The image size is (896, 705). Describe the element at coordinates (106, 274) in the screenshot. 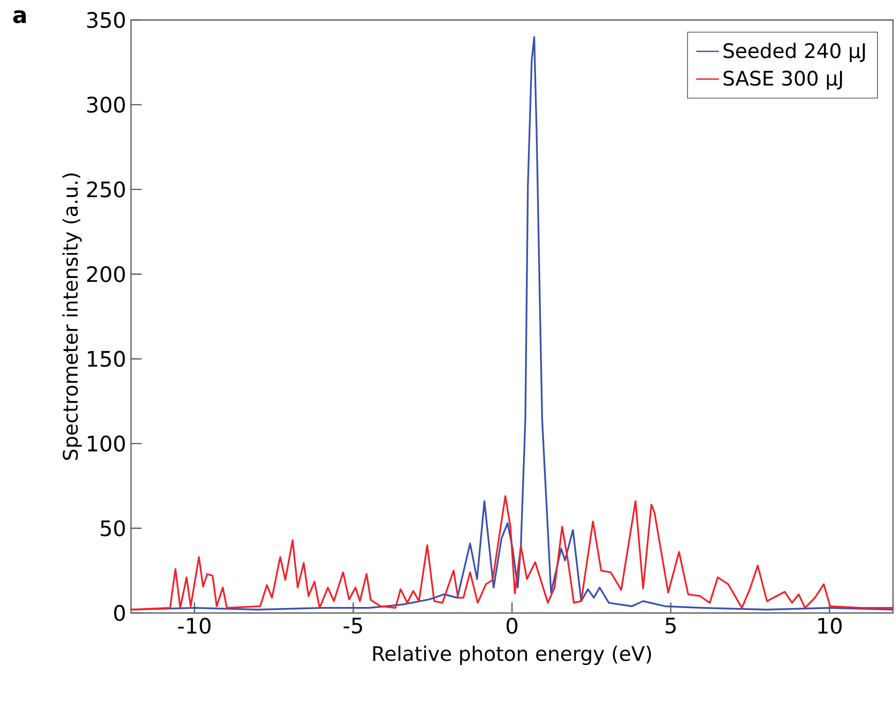

I see `y-tick-label: 200` at that location.